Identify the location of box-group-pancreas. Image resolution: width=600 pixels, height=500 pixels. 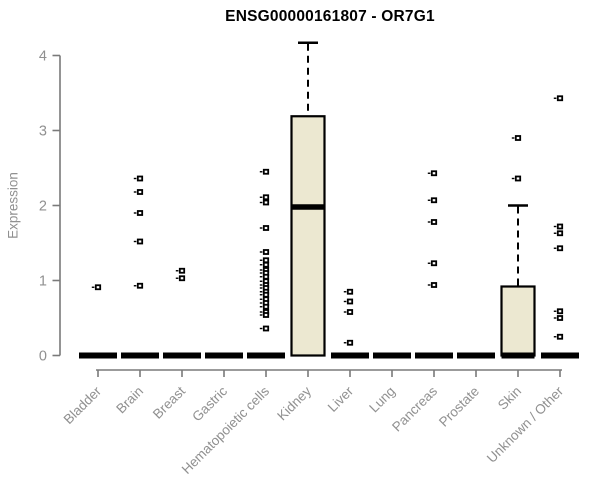
(434, 264).